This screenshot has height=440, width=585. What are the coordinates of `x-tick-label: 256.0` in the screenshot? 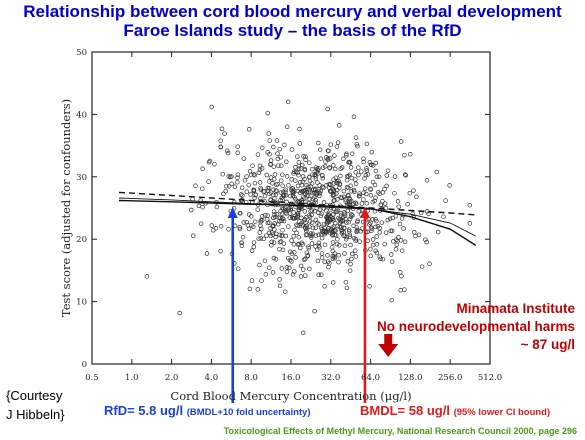 It's located at (450, 378).